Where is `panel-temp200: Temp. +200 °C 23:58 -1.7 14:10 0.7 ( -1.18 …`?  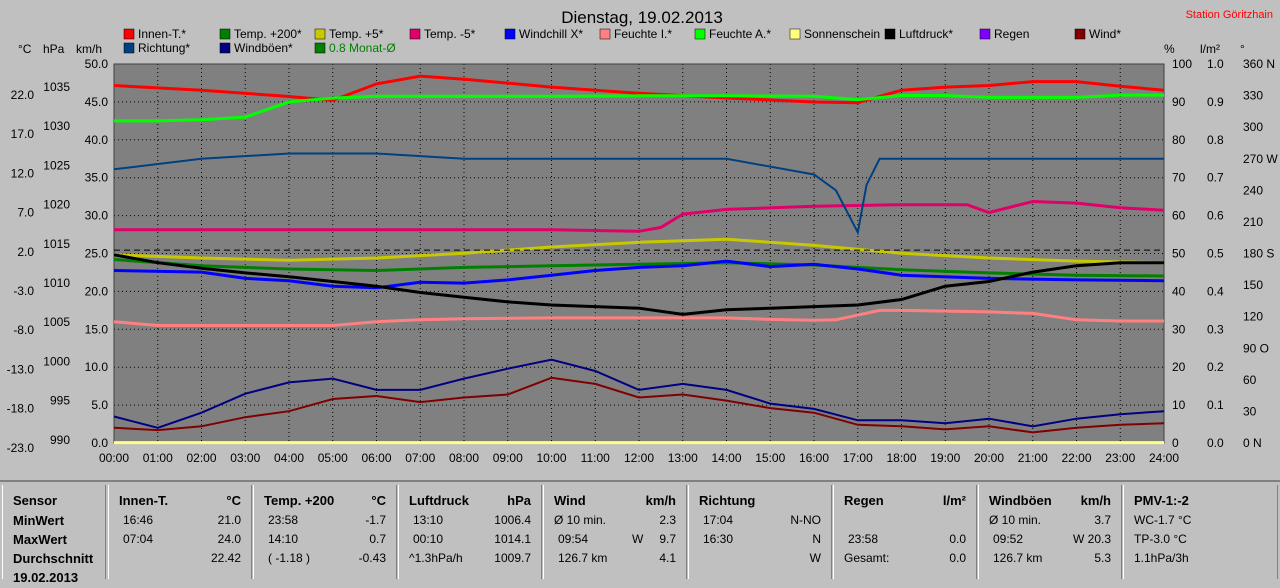
panel-temp200: Temp. +200 °C 23:58 -1.7 14:10 0.7 ( -1.18 … is located at coordinates (325, 532).